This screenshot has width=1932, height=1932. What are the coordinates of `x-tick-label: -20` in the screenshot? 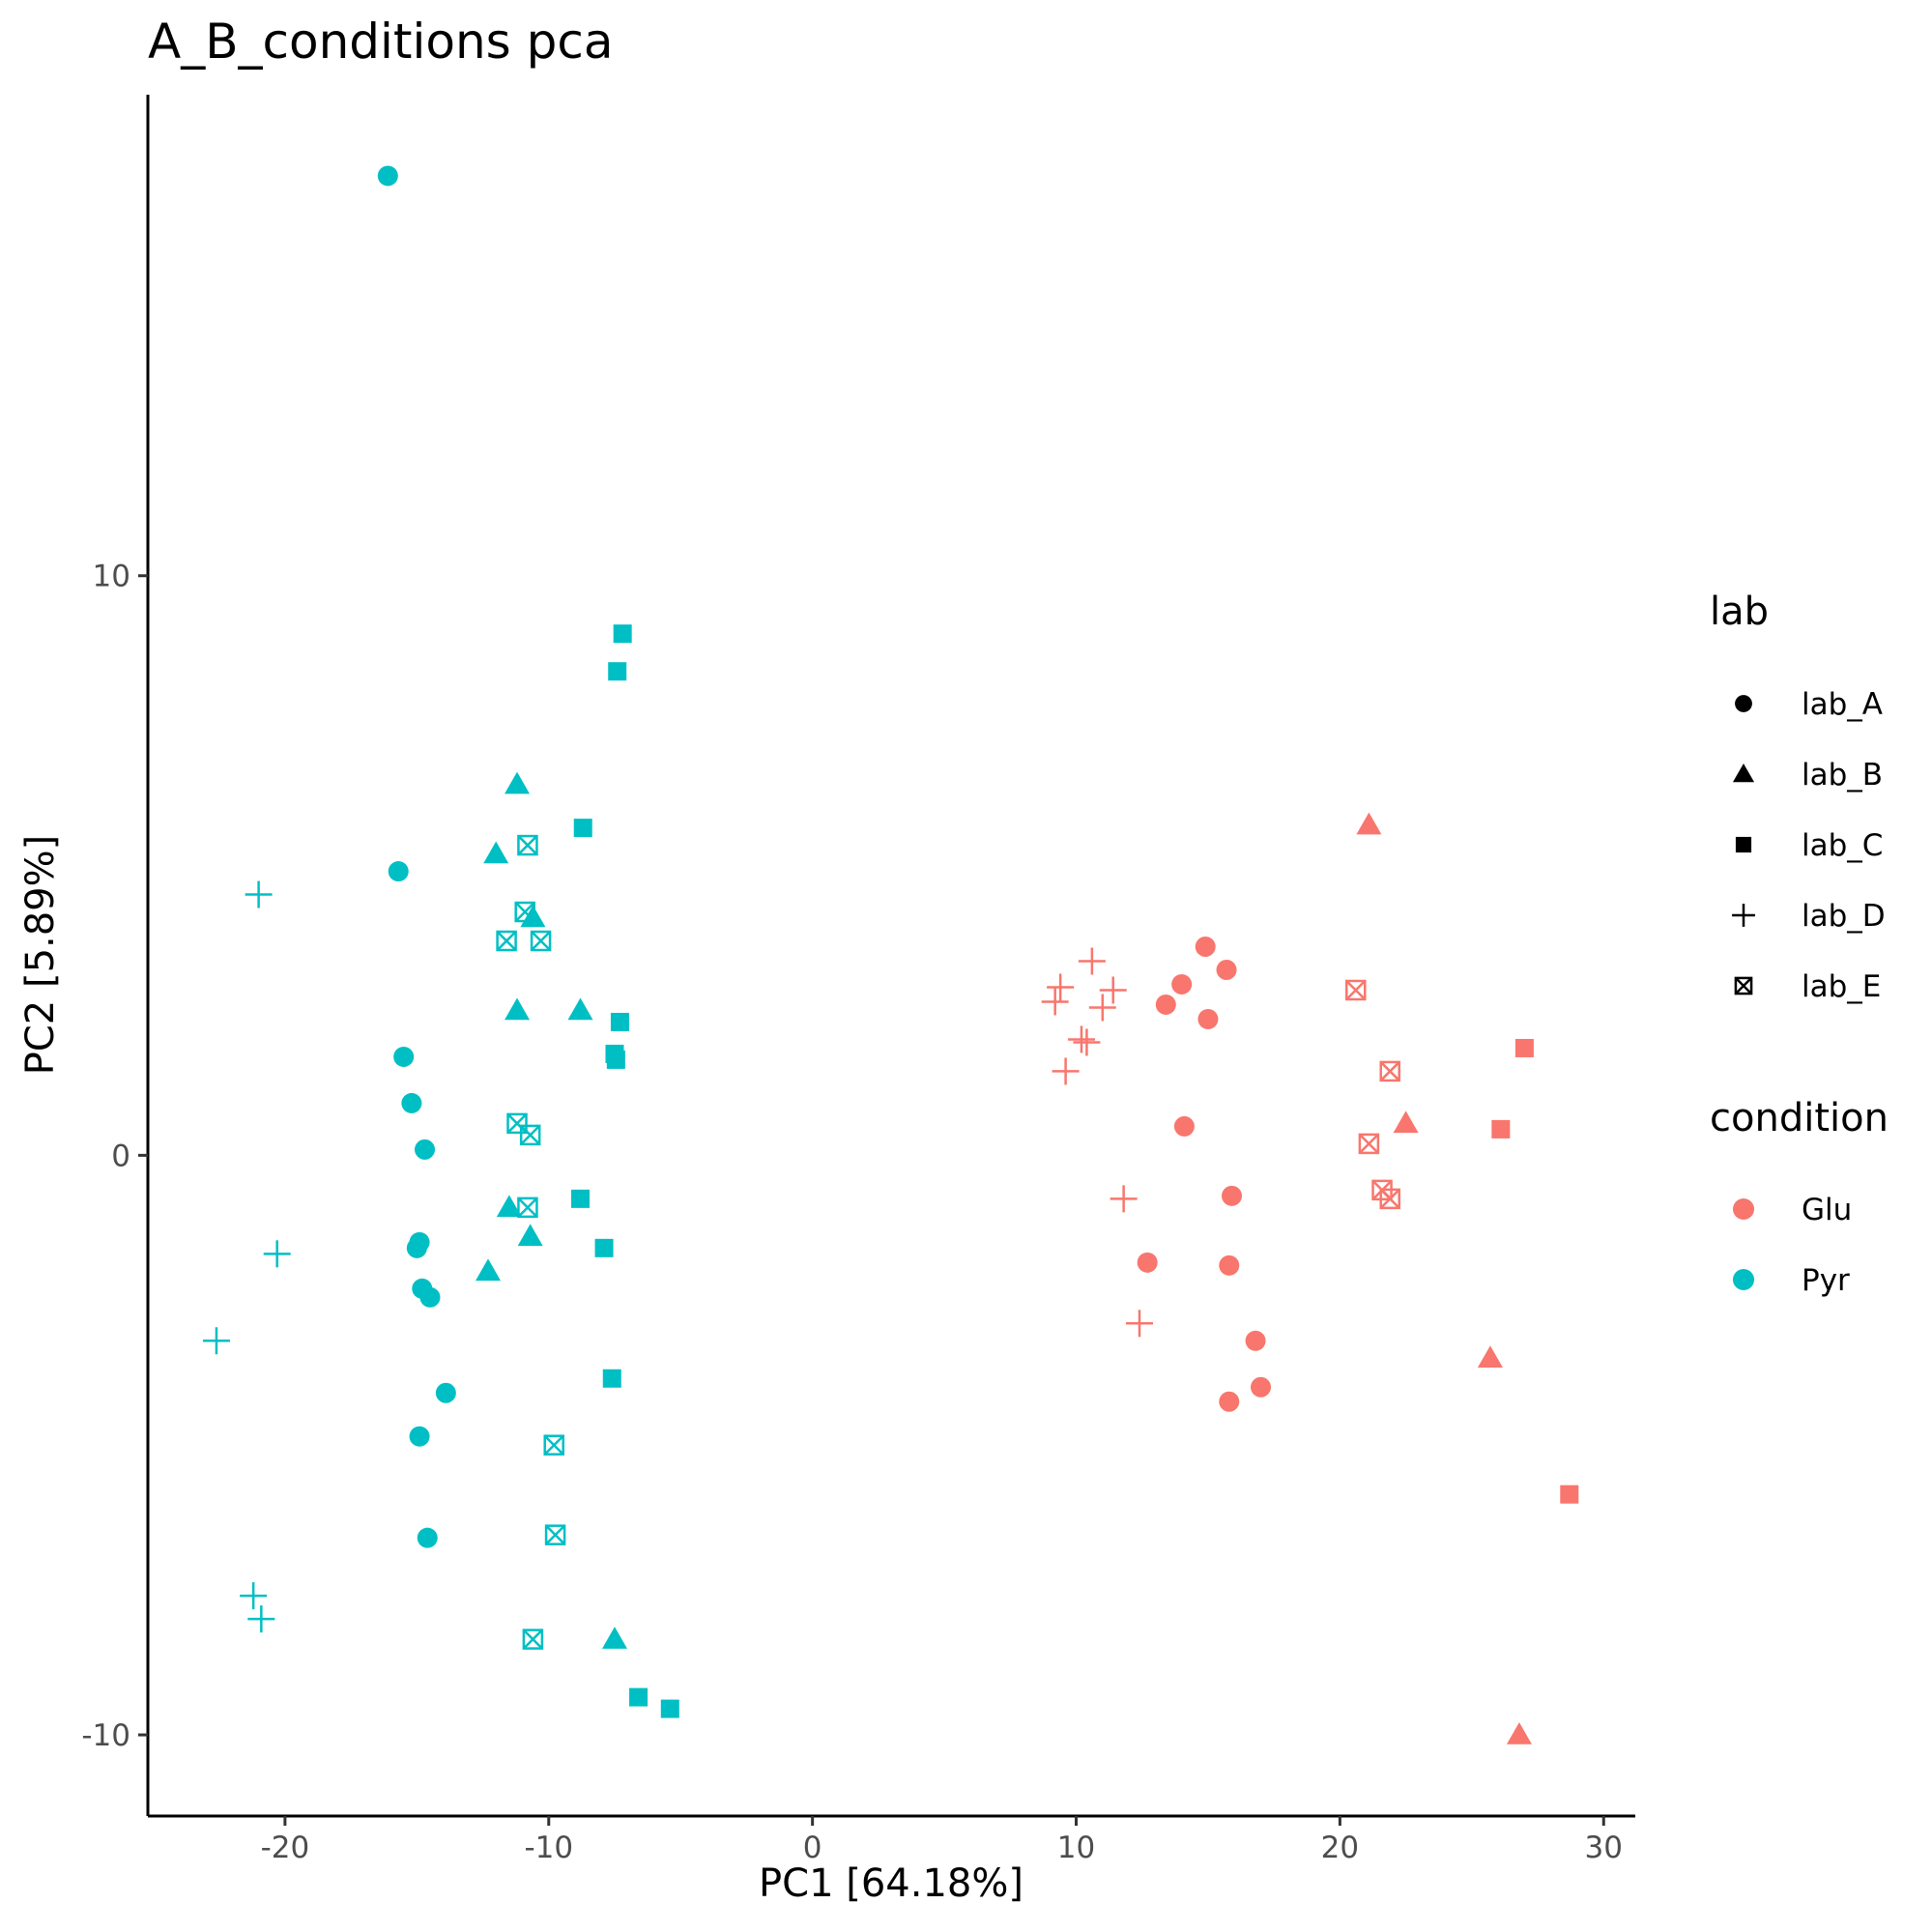 It's located at (285, 1848).